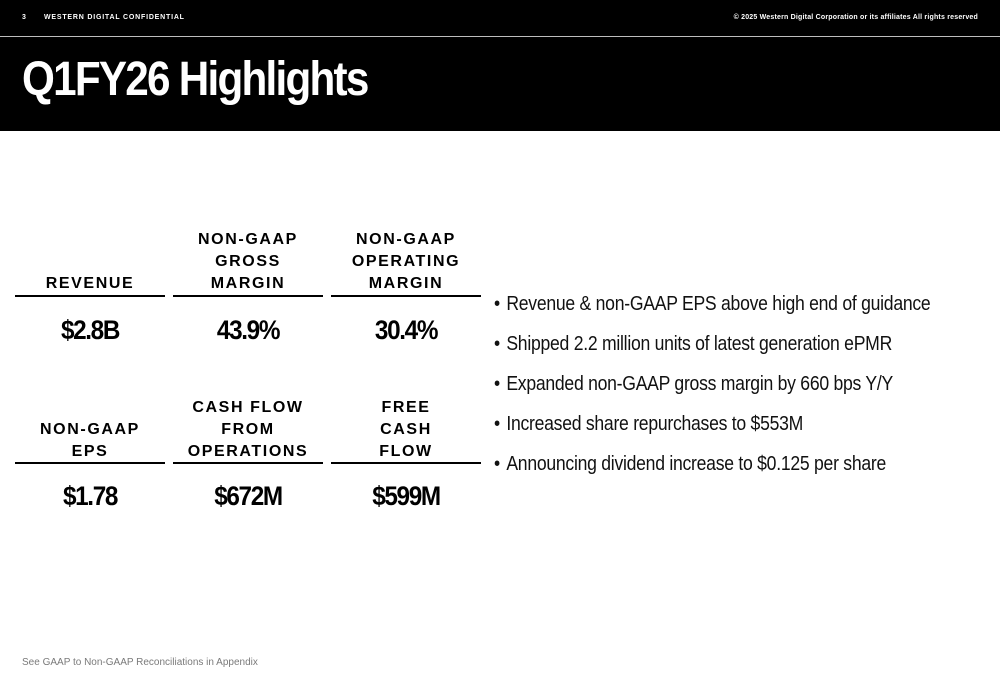  I want to click on metric-value: $672M, so click(248, 496).